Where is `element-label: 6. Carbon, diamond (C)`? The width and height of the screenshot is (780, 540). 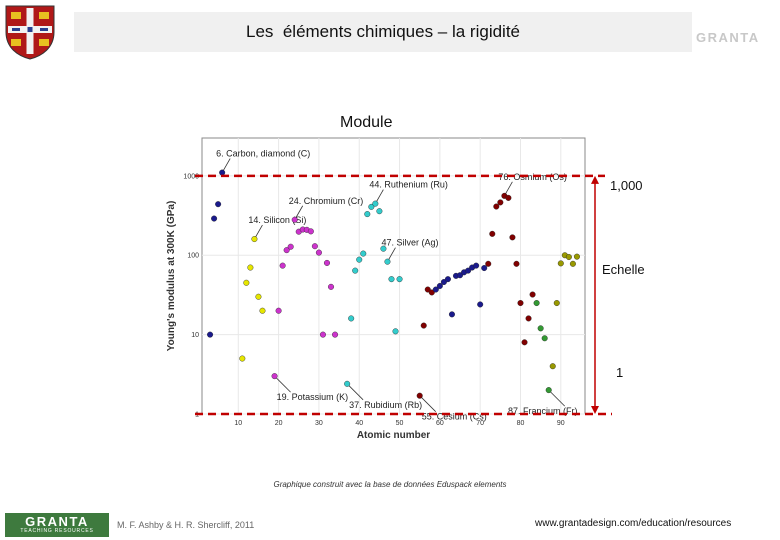 element-label: 6. Carbon, diamond (C) is located at coordinates (263, 154).